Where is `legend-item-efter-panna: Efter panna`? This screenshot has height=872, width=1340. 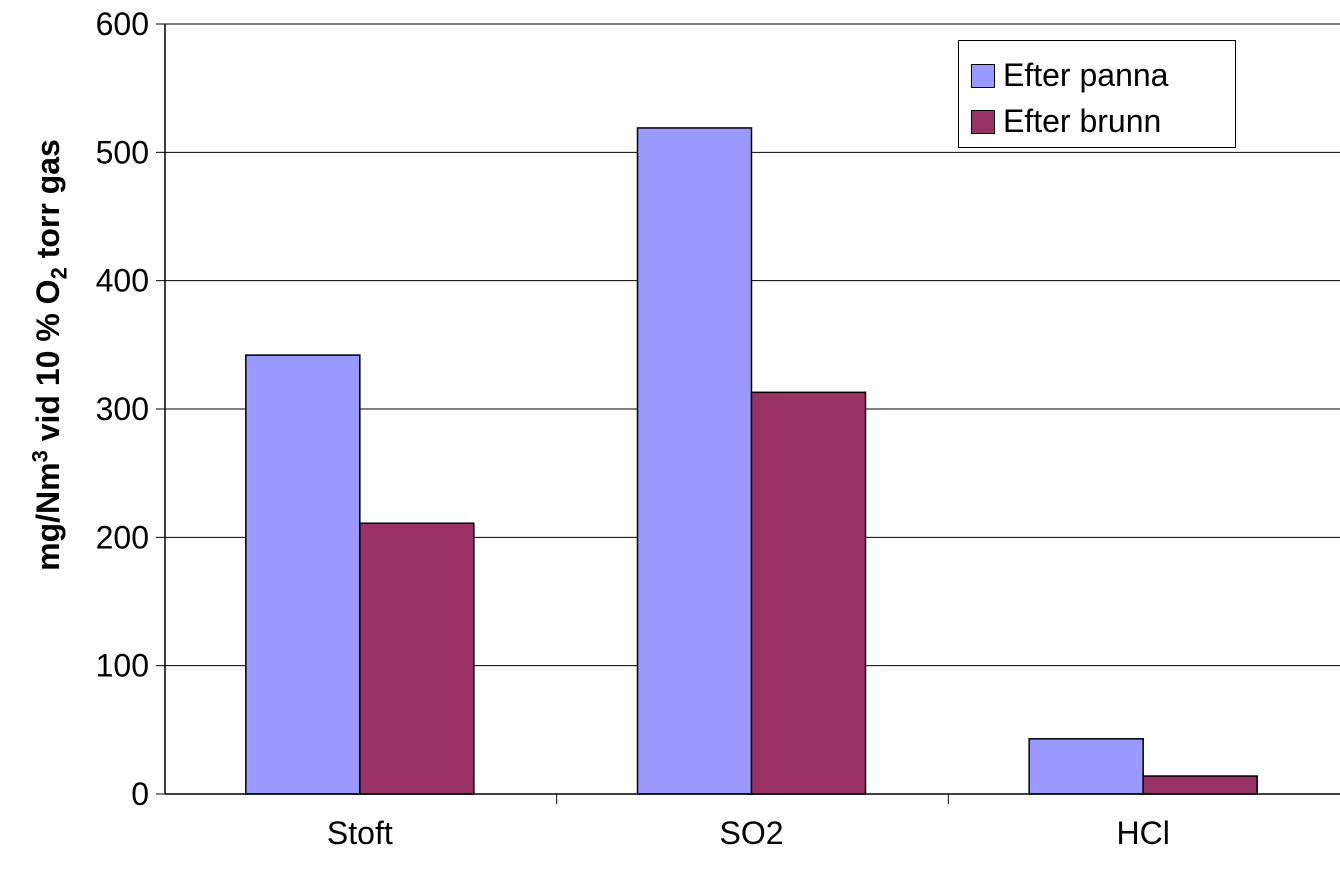
legend-item-efter-panna: Efter panna is located at coordinates (1069, 75).